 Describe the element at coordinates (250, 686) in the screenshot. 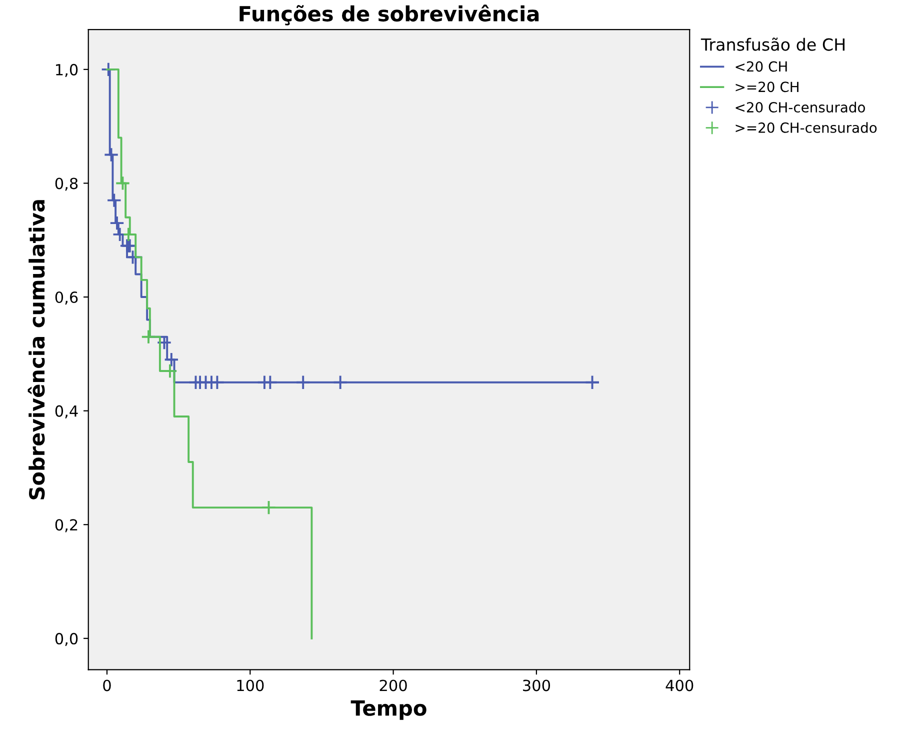

I see `x-tick-label: 100` at that location.